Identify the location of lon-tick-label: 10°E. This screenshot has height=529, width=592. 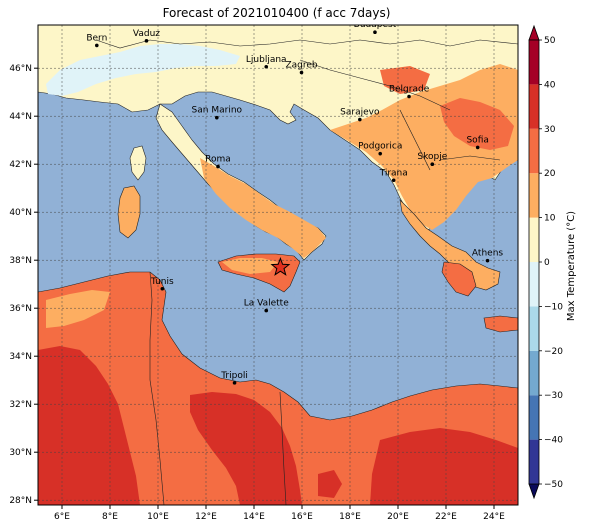
(158, 517).